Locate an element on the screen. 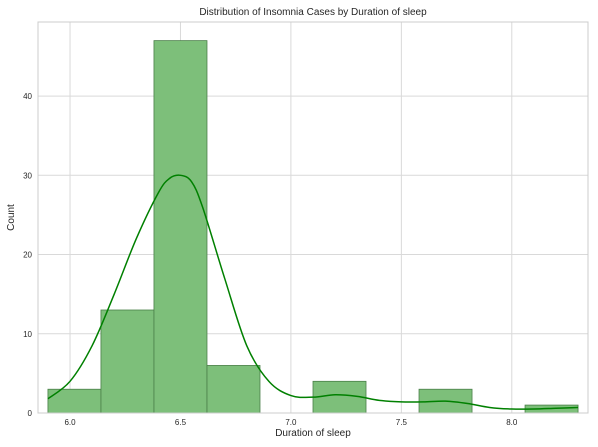  x-tick-labels: 6.0 6.5 7.0 7.5 8.0 is located at coordinates (290, 422).